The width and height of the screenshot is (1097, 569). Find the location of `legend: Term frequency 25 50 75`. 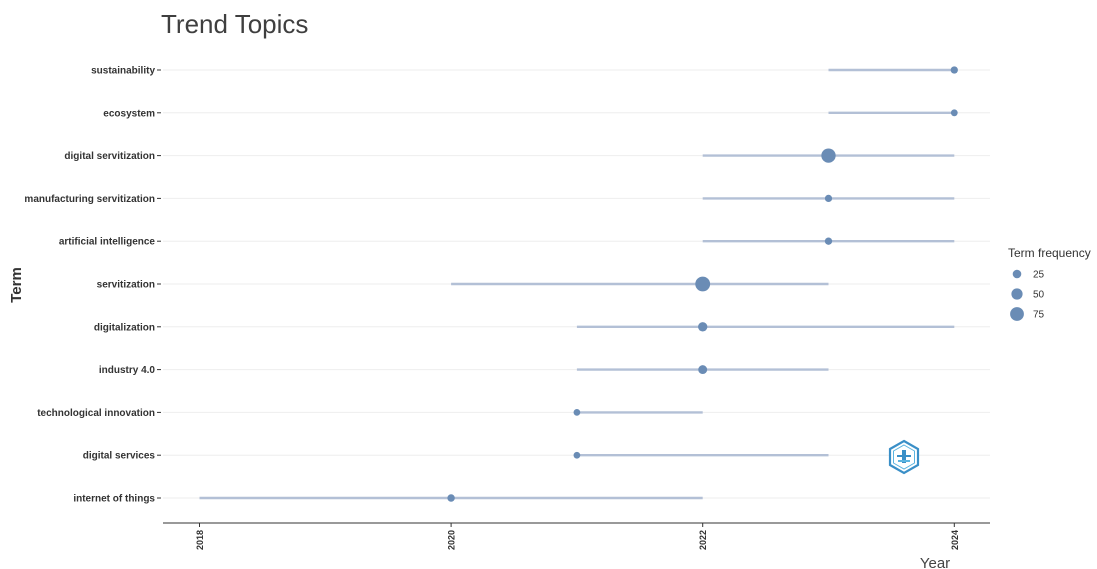

legend: Term frequency 25 50 75 is located at coordinates (1049, 283).